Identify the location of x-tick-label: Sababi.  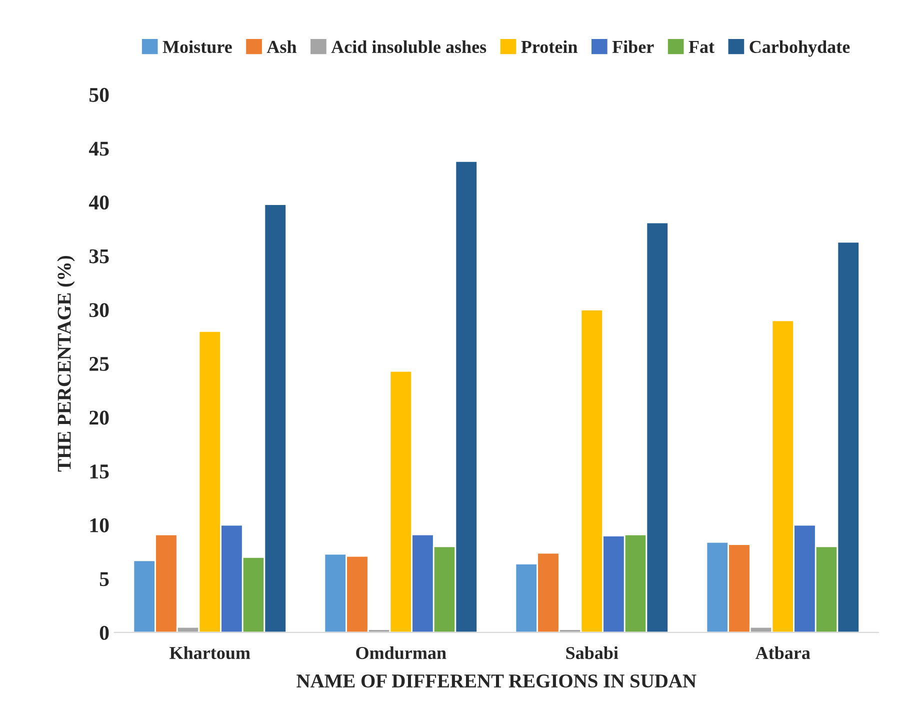
(592, 653).